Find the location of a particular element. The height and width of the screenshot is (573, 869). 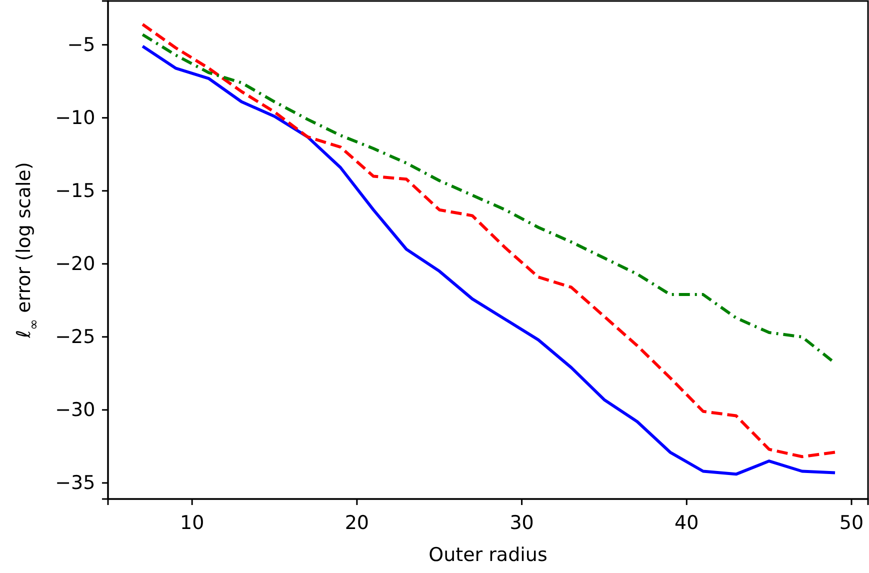

x-tick-label: 50 is located at coordinates (851, 523).